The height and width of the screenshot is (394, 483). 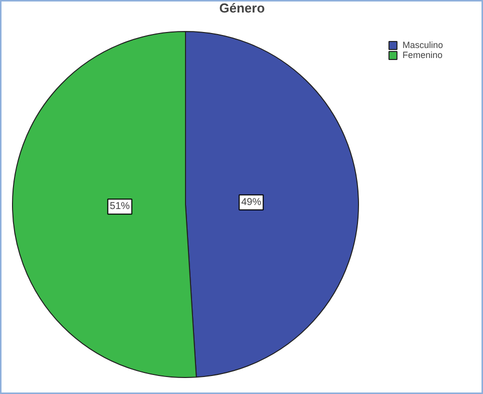 I want to click on data-label: 49%, so click(x=251, y=202).